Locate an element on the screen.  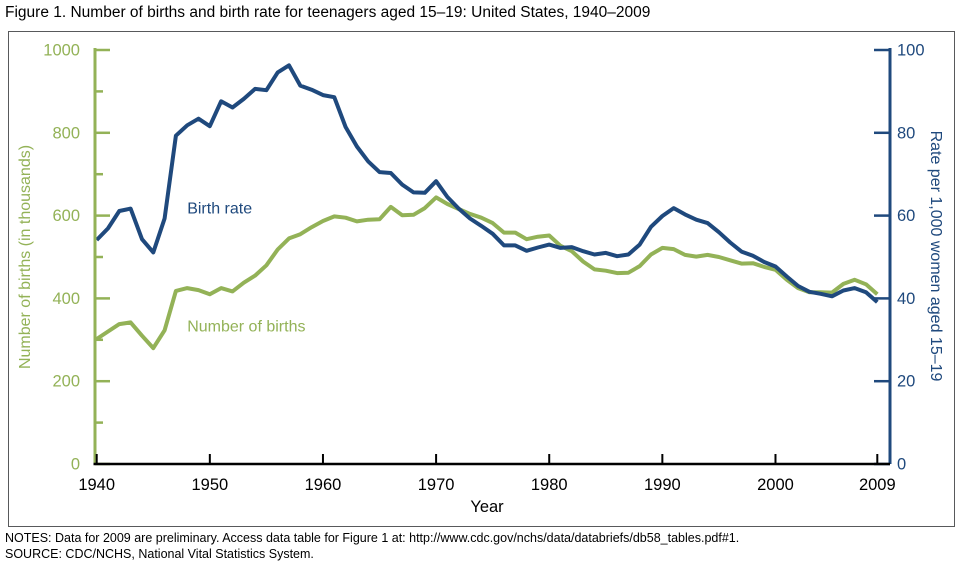
right-axis-tick-label: 80 is located at coordinates (906, 133).